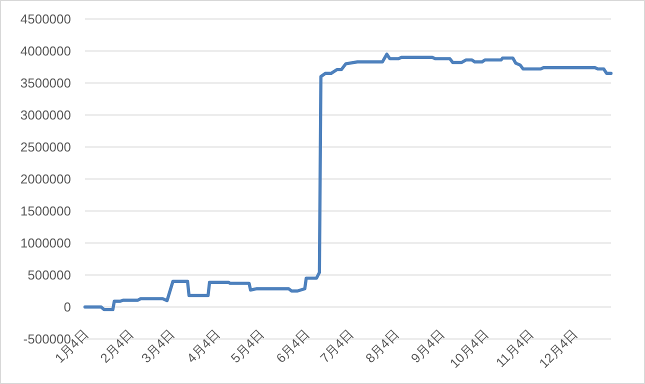 The image size is (645, 384). What do you see at coordinates (514, 348) in the screenshot?
I see `x-tick-label: 11月4日` at bounding box center [514, 348].